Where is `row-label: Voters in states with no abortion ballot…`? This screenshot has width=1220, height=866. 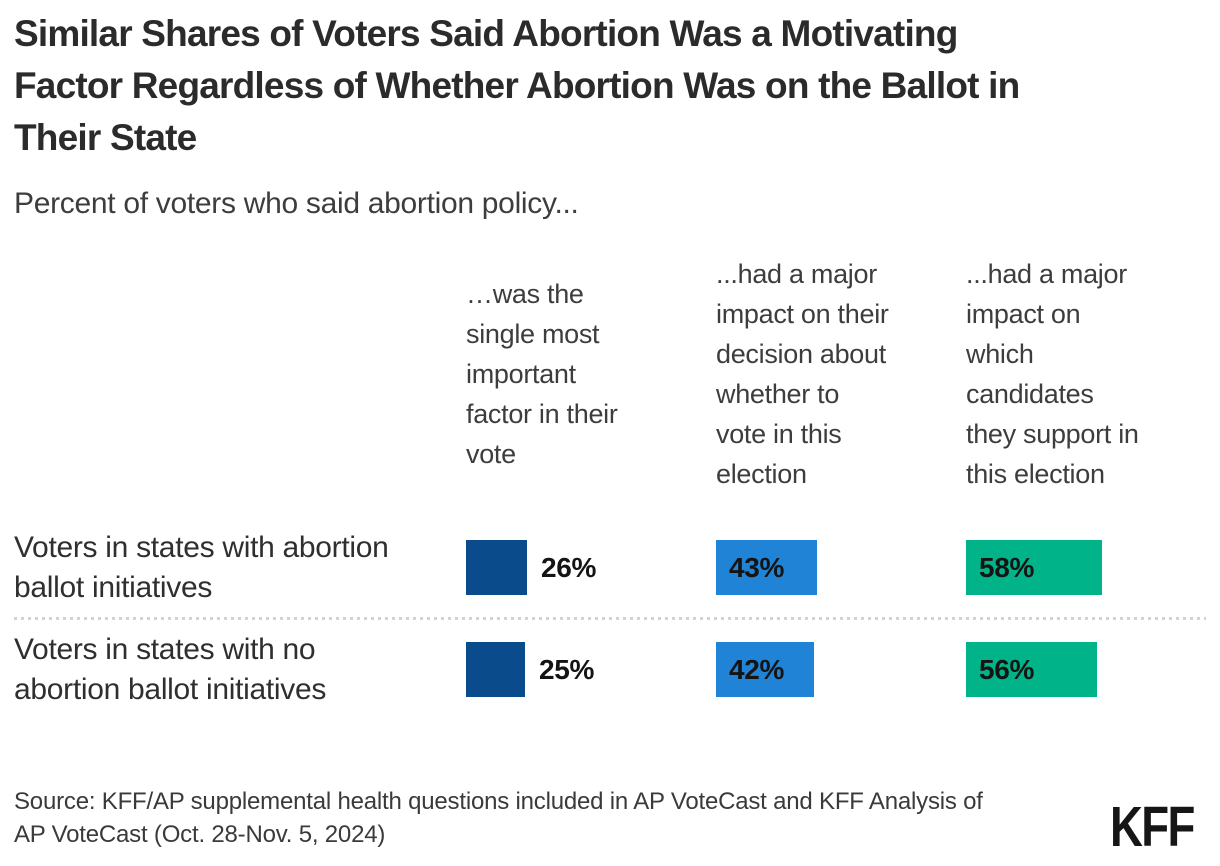
row-label: Voters in states with no abortion ballot… is located at coordinates (170, 669).